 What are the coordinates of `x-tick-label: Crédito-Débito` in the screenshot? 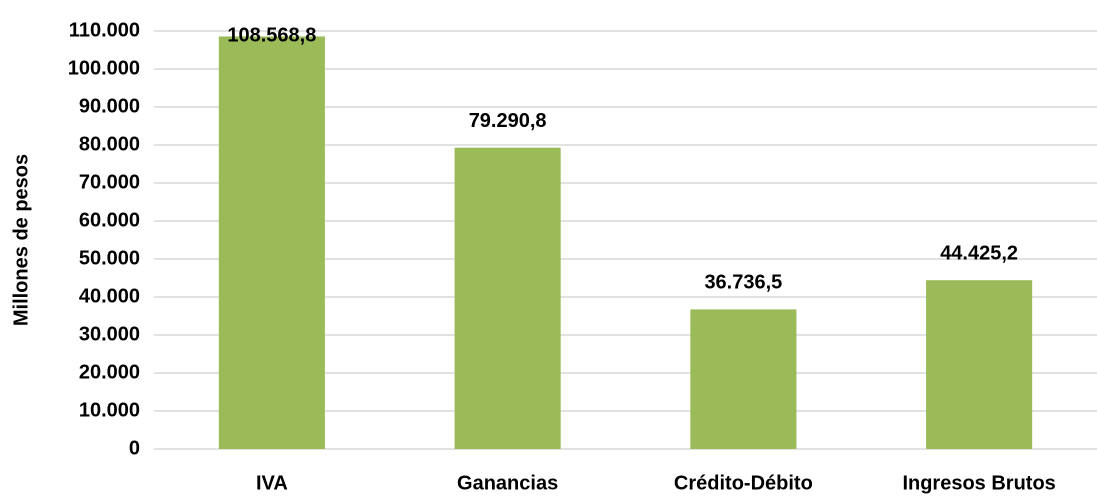 It's located at (743, 483).